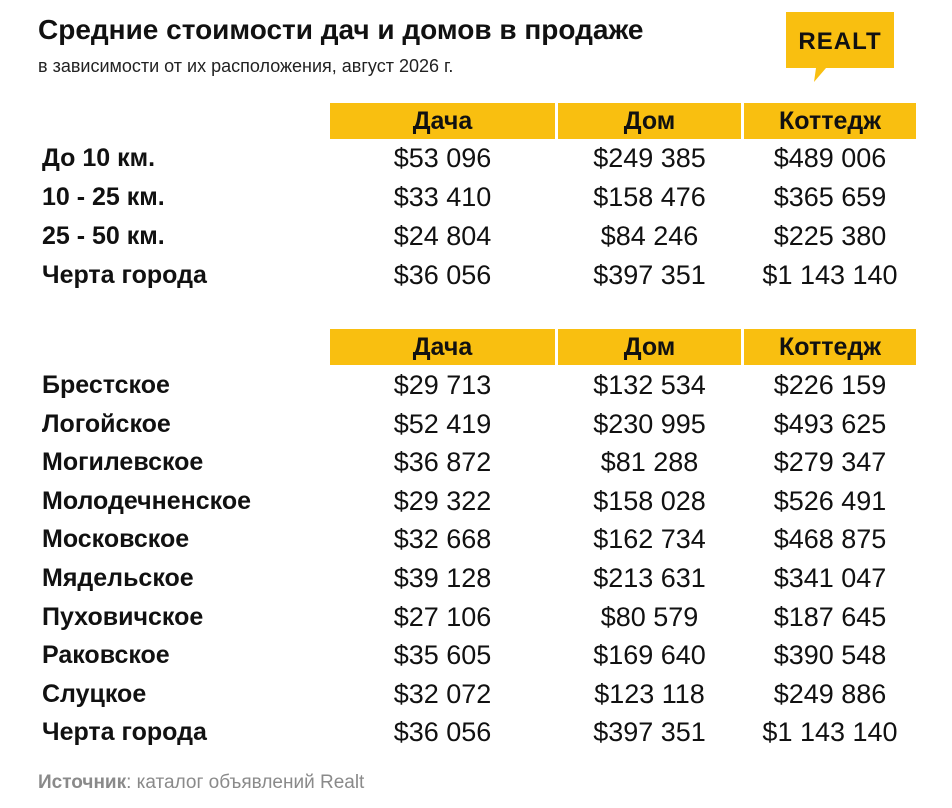 This screenshot has height=808, width=952. Describe the element at coordinates (830, 423) in the screenshot. I see `price-cell: $493 625` at that location.